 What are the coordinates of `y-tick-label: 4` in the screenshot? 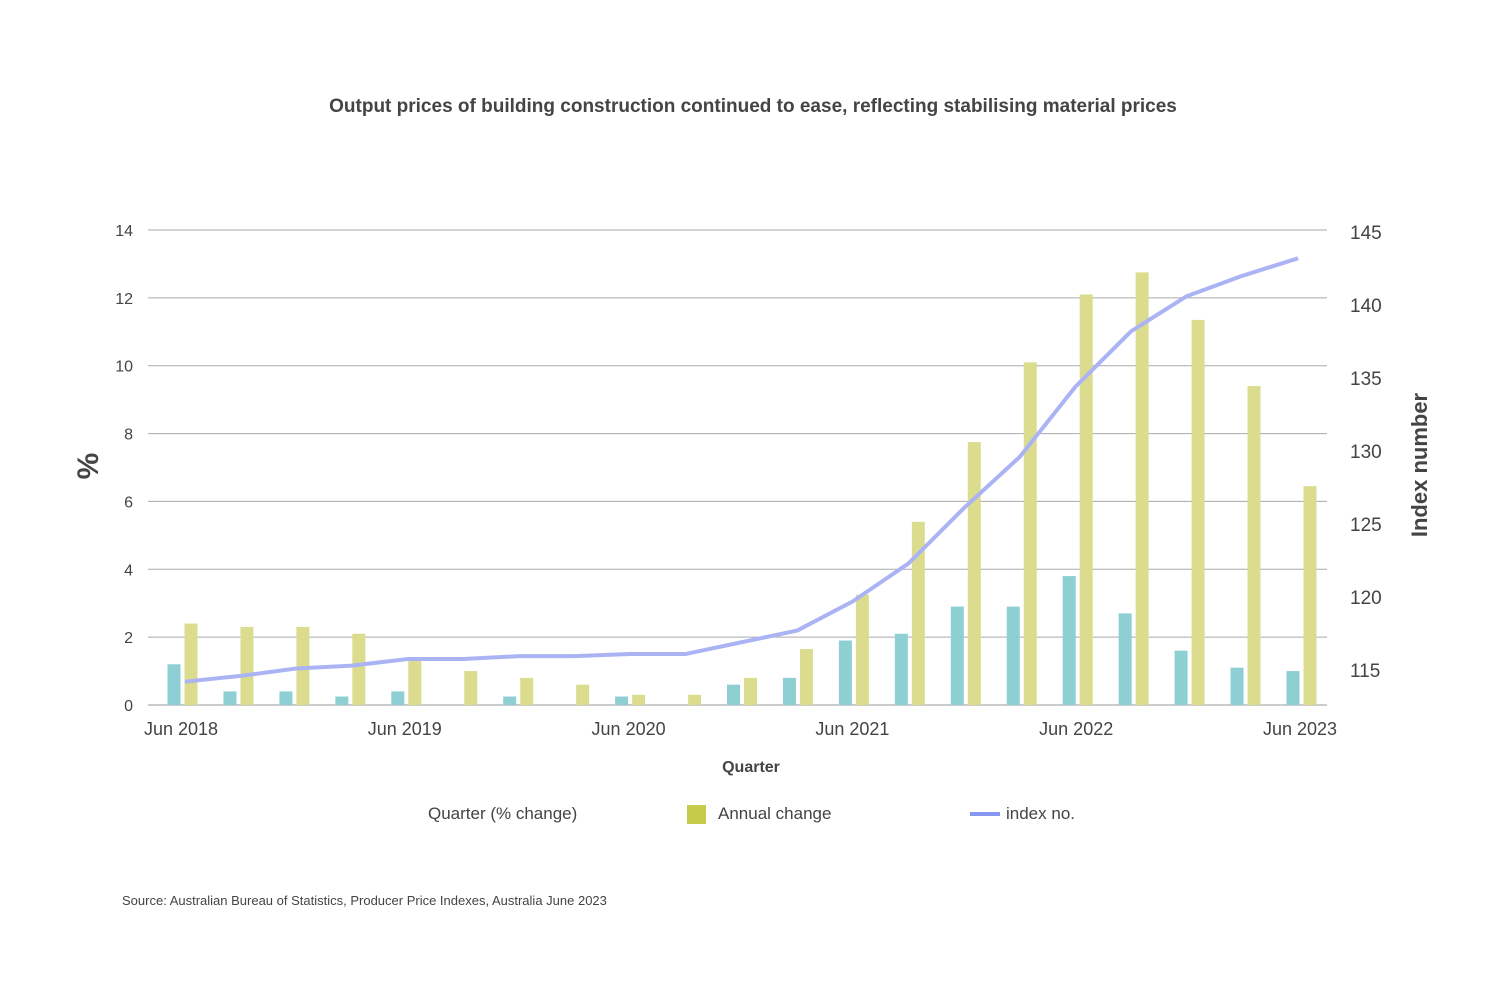 It's located at (128, 570).